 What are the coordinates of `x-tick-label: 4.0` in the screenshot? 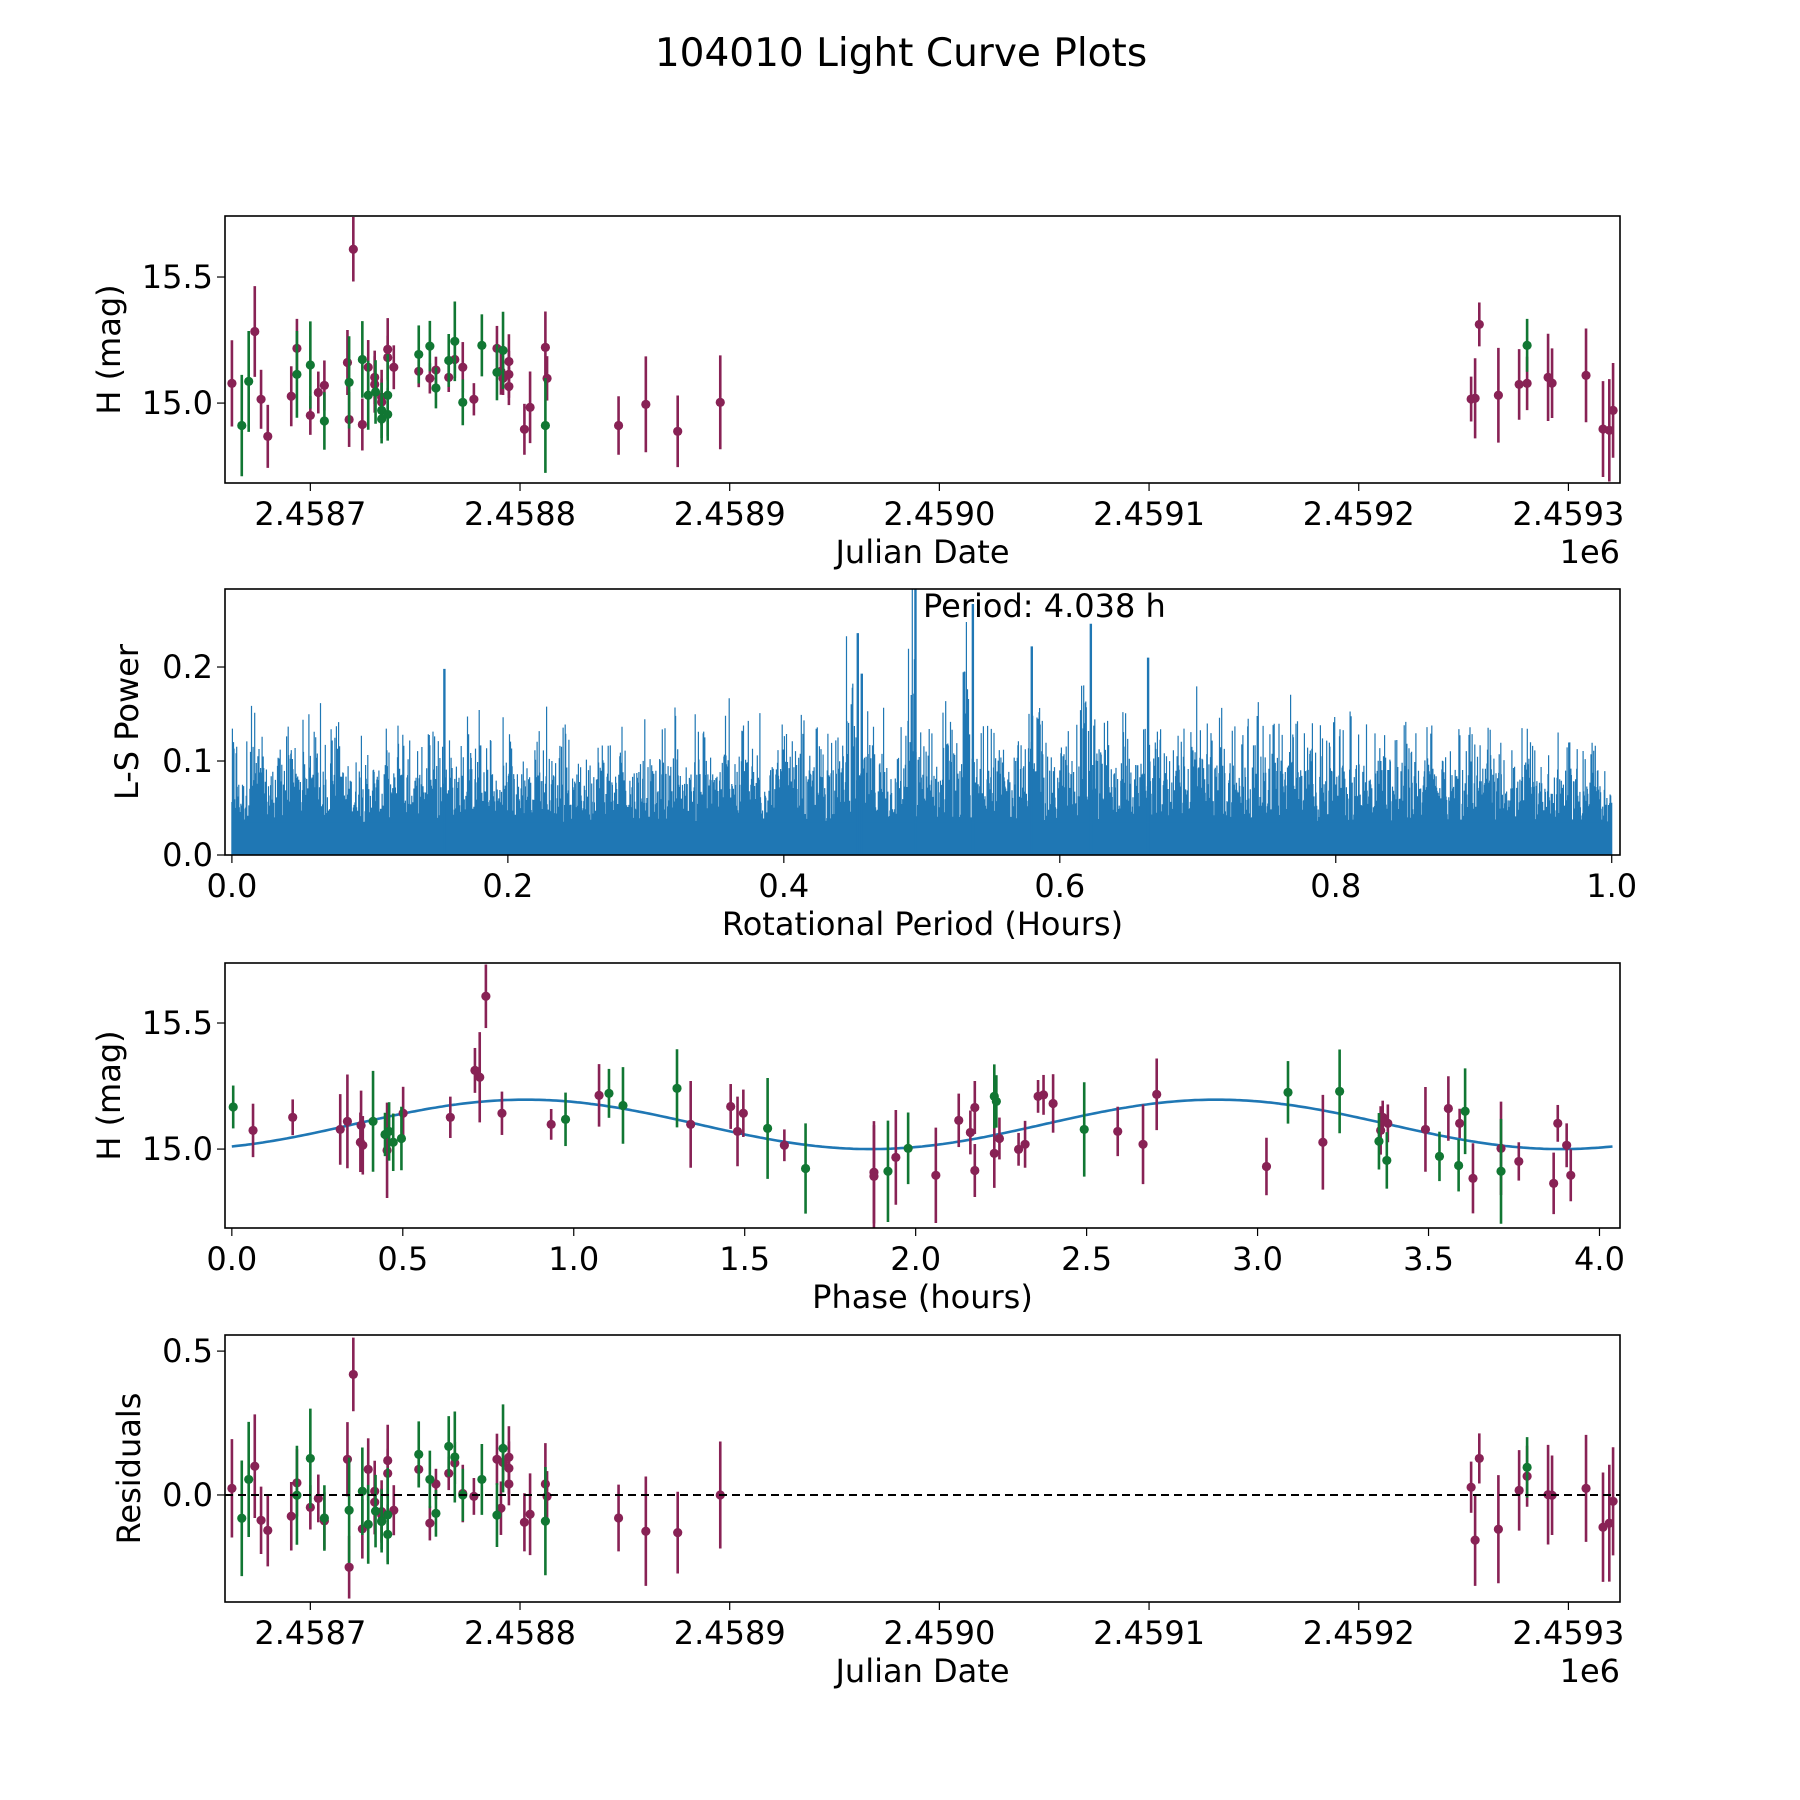 It's located at (1599, 1259).